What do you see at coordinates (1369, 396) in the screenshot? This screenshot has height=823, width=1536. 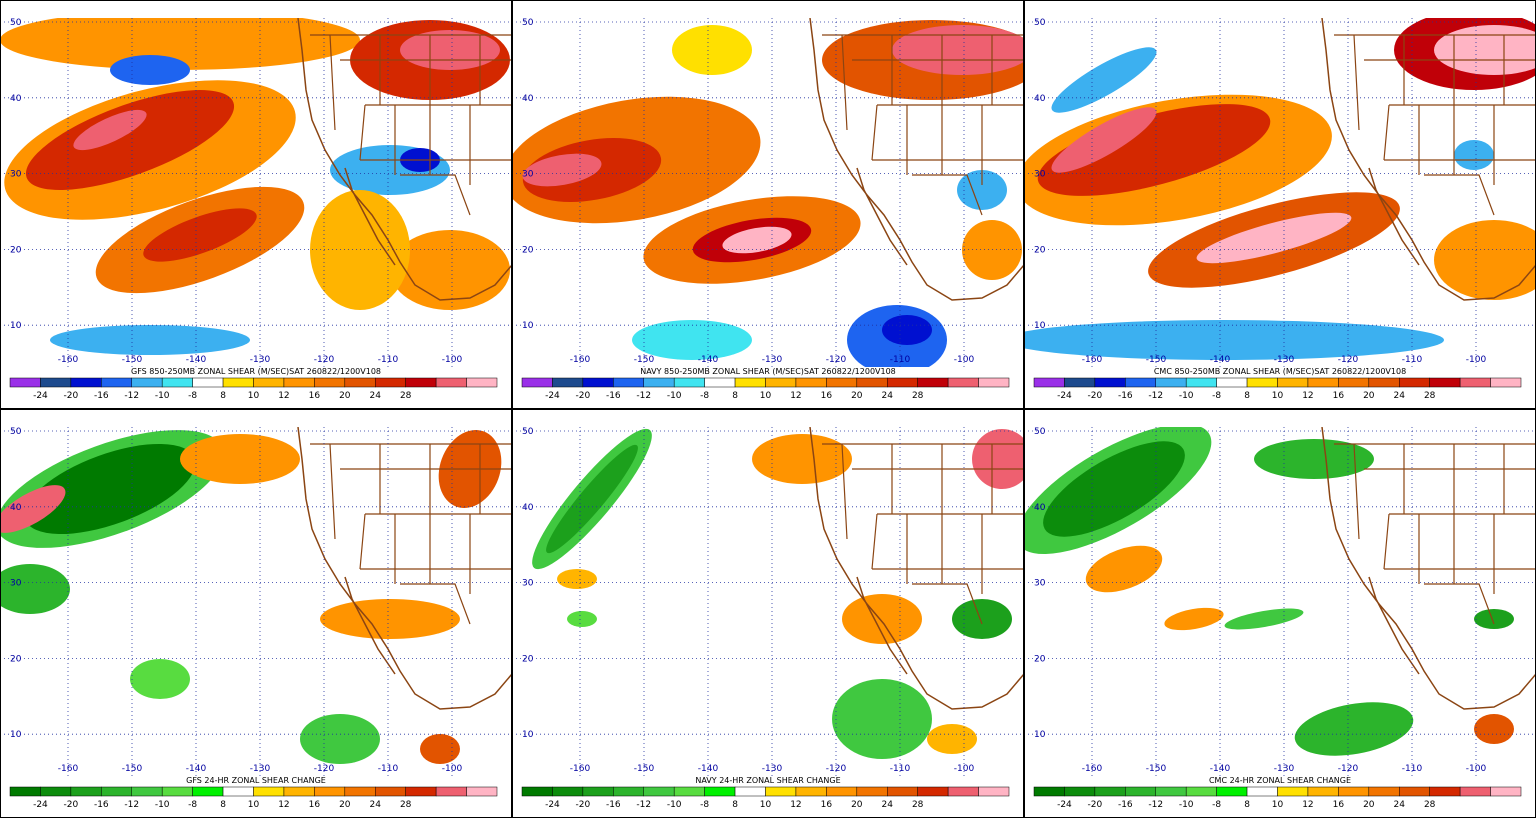 I see `colorbar-label: 20` at bounding box center [1369, 396].